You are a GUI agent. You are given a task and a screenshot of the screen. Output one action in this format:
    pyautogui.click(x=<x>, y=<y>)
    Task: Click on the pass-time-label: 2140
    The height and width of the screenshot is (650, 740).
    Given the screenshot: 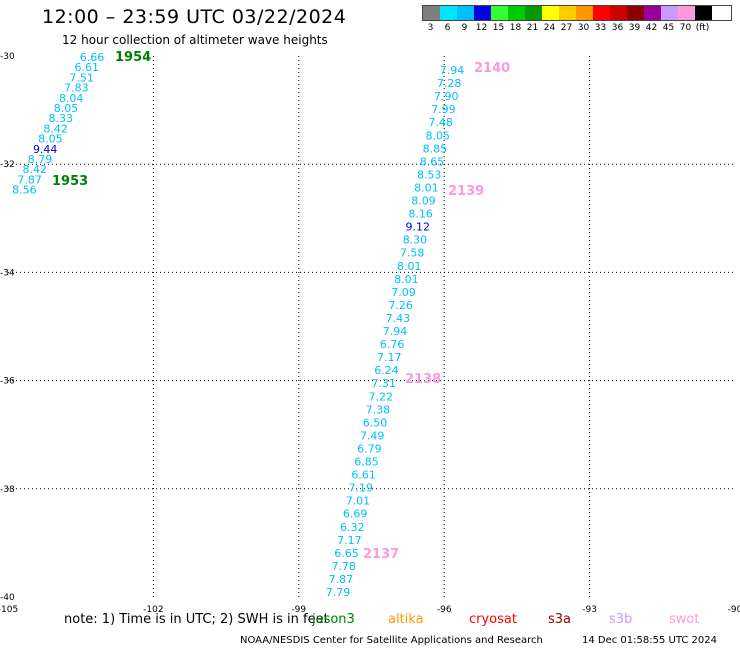 What is the action you would take?
    pyautogui.click(x=492, y=68)
    